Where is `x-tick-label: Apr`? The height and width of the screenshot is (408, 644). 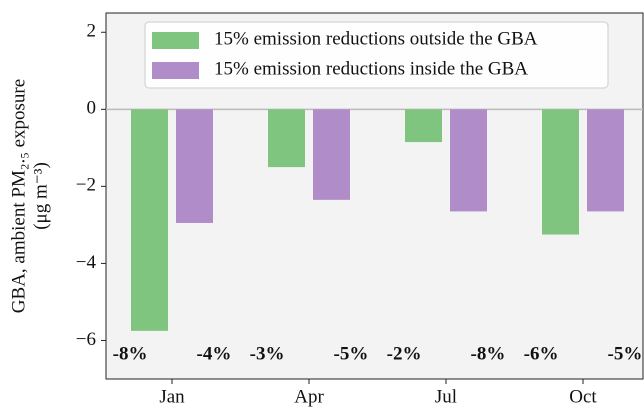
x-tick-label: Apr is located at coordinates (309, 396).